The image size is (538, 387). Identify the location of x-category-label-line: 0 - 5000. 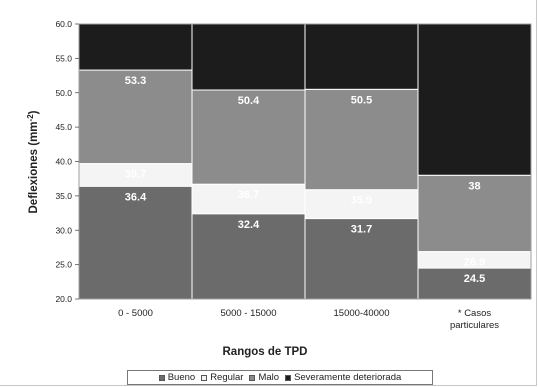
(135, 313).